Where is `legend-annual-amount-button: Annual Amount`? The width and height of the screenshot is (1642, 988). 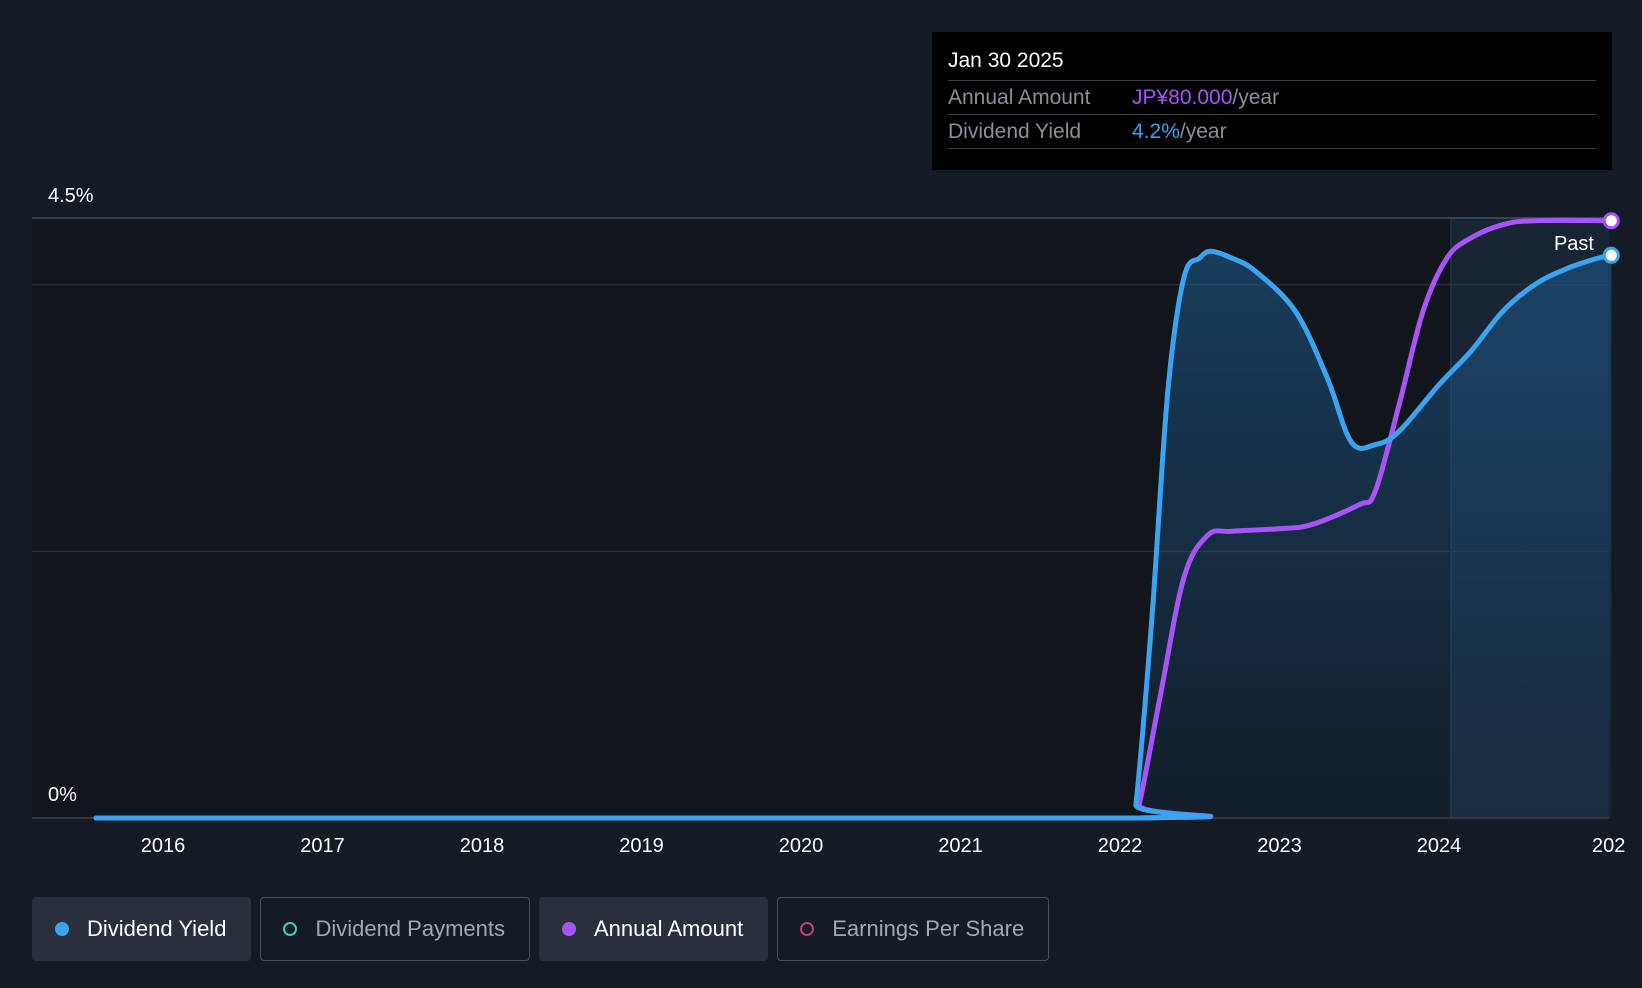 legend-annual-amount-button: Annual Amount is located at coordinates (653, 929).